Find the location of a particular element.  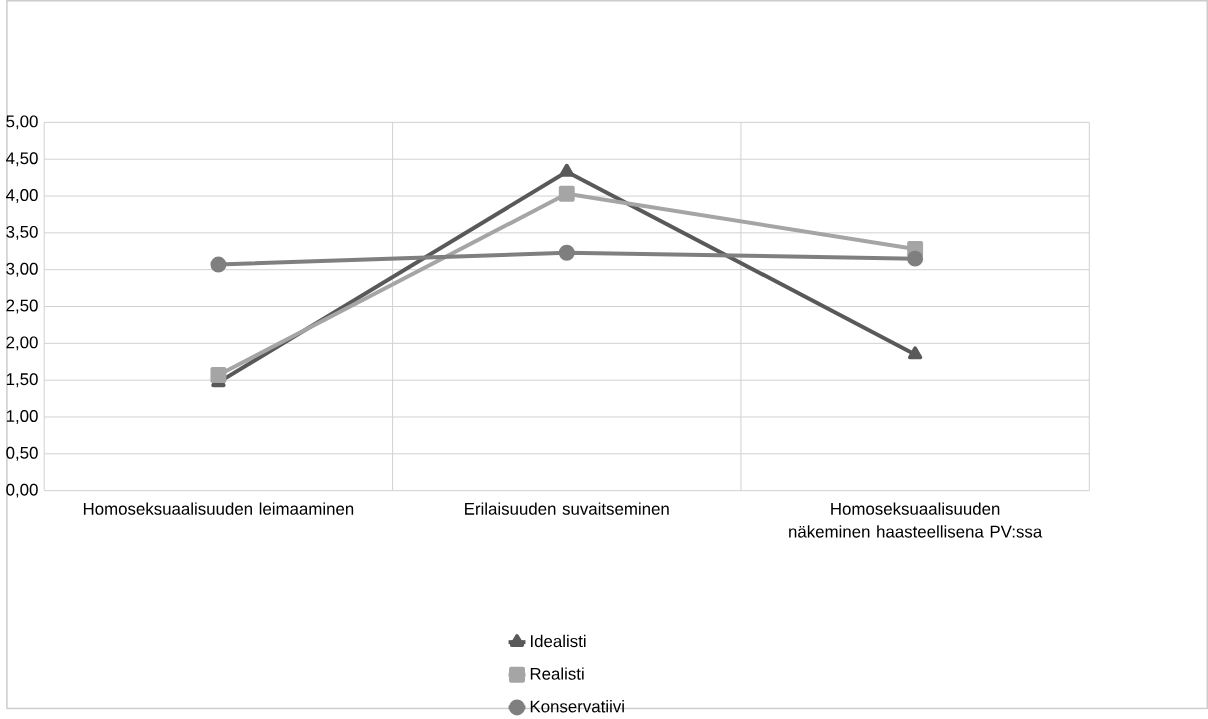

legend-label: Realisti is located at coordinates (557, 673).